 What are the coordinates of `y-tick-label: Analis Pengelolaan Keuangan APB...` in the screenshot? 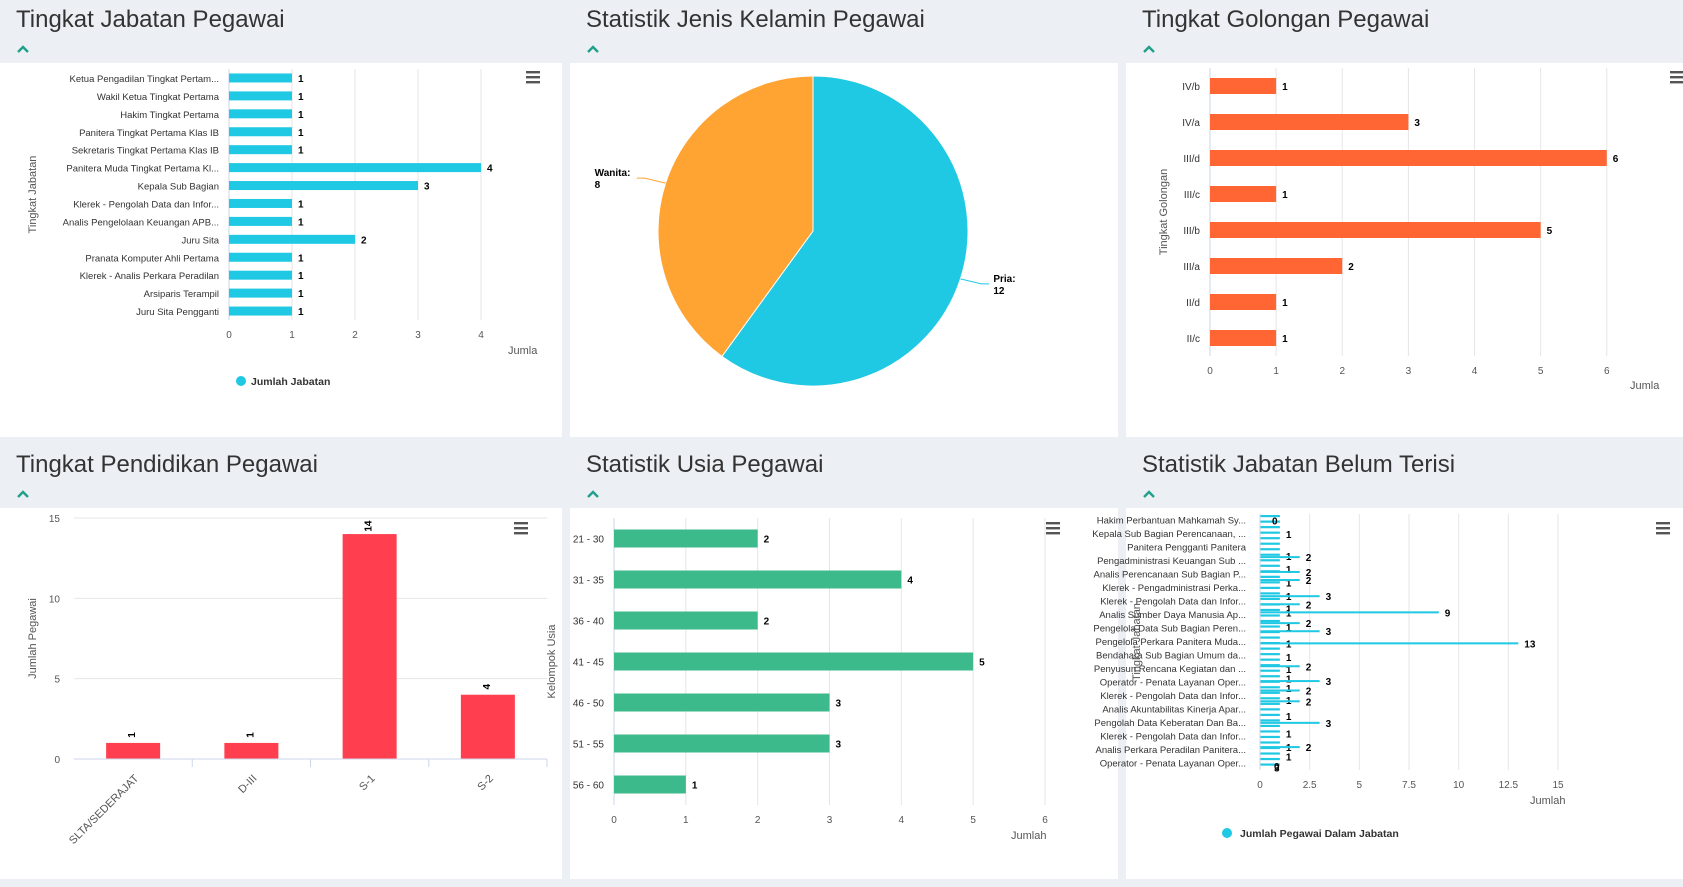 It's located at (141, 222).